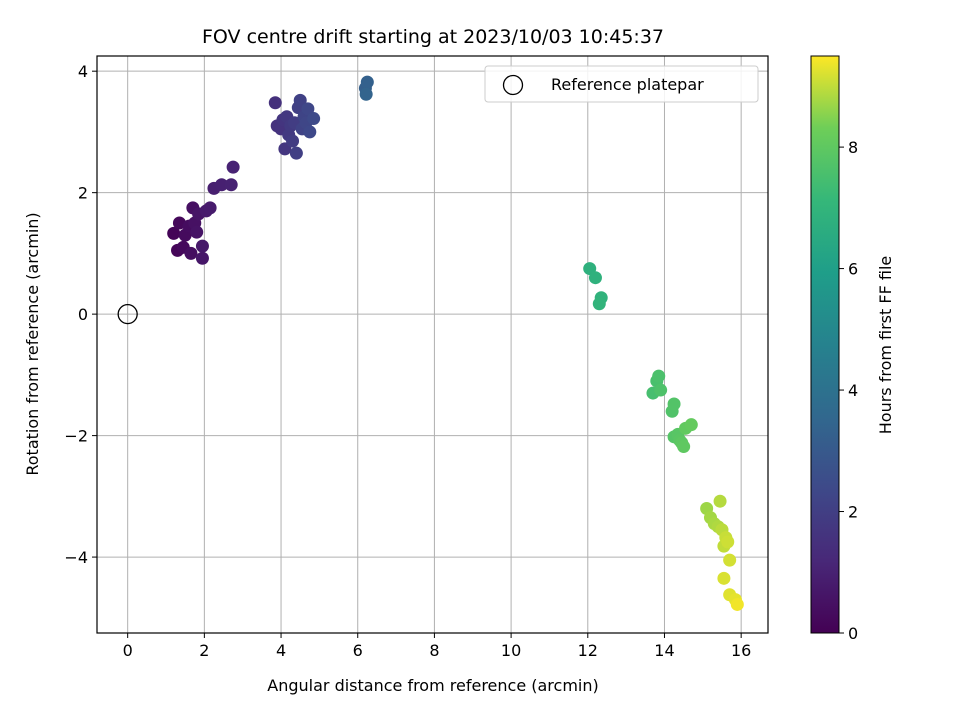 This screenshot has height=720, width=960. What do you see at coordinates (741, 650) in the screenshot?
I see `x-tick-label: 16` at bounding box center [741, 650].